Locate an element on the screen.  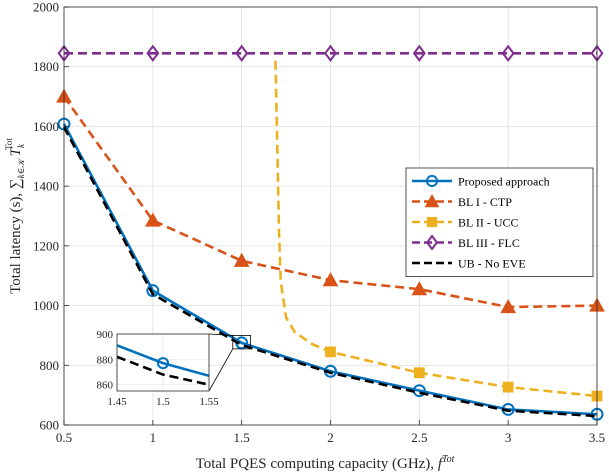
x-tick-label: 3 is located at coordinates (508, 437).